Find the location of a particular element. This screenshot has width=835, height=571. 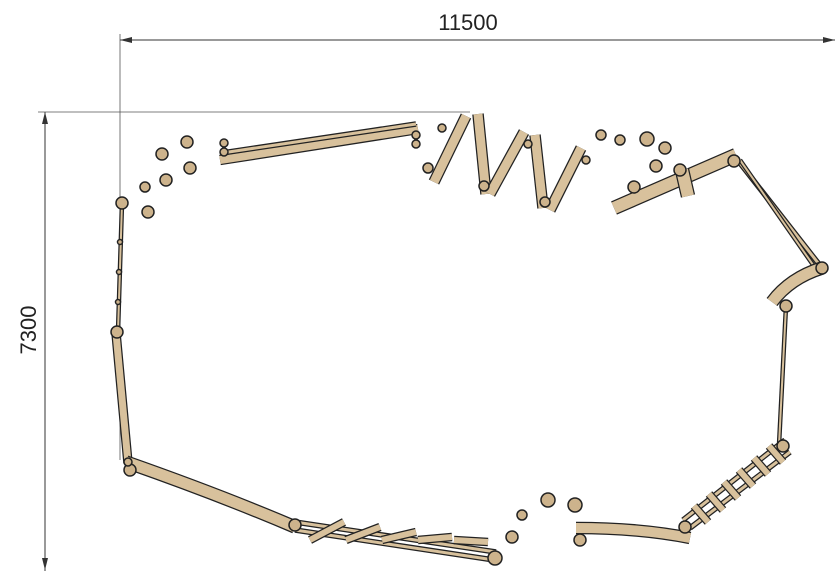

width-label: 11500 is located at coordinates (468, 22).